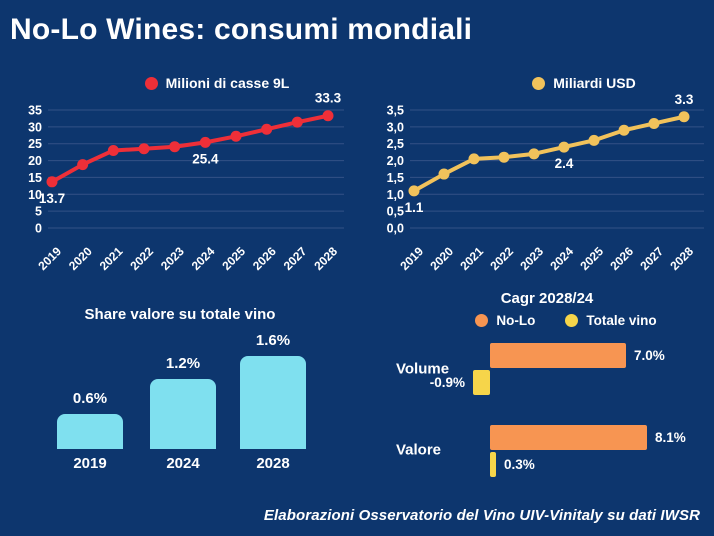 The image size is (714, 536). I want to click on y-tick-label: 0,5, so click(395, 212).